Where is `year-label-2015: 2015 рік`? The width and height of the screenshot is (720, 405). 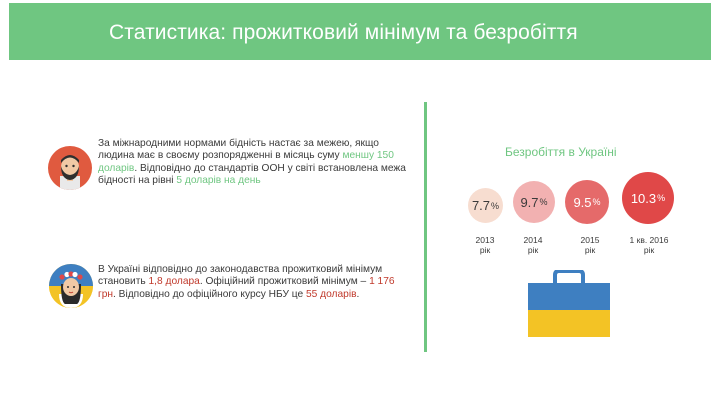
year-label-2015: 2015 рік is located at coordinates (590, 245).